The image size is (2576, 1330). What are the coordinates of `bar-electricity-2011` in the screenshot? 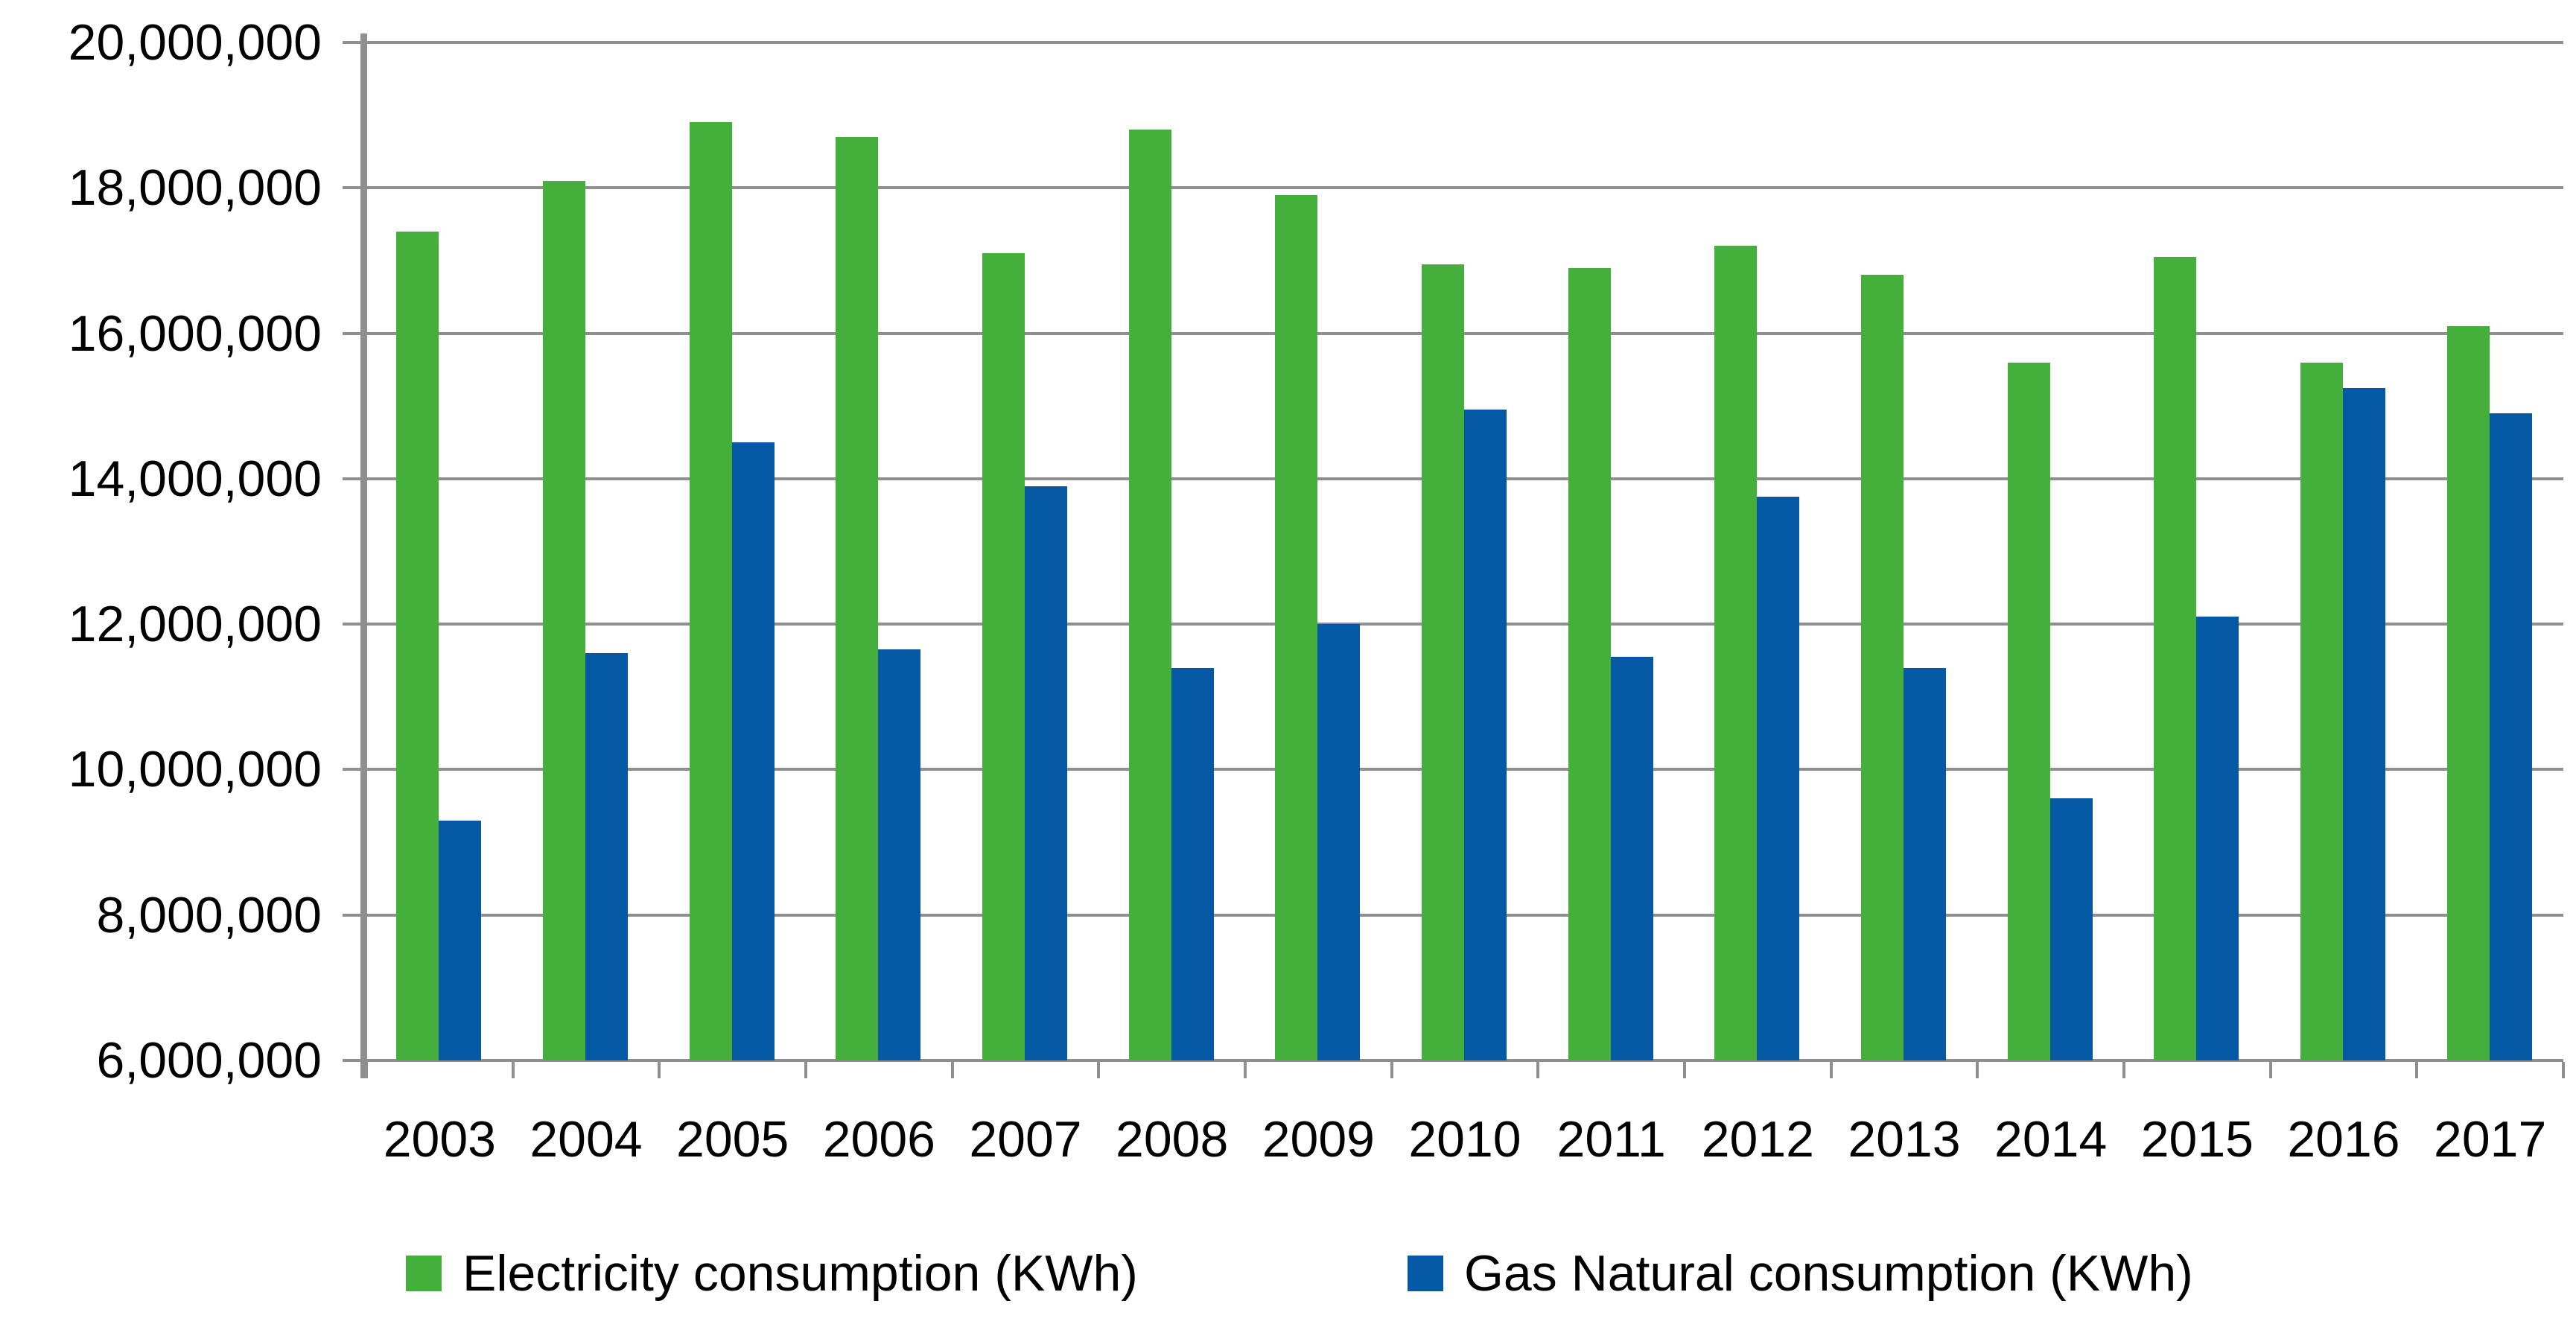 It's located at (1589, 663).